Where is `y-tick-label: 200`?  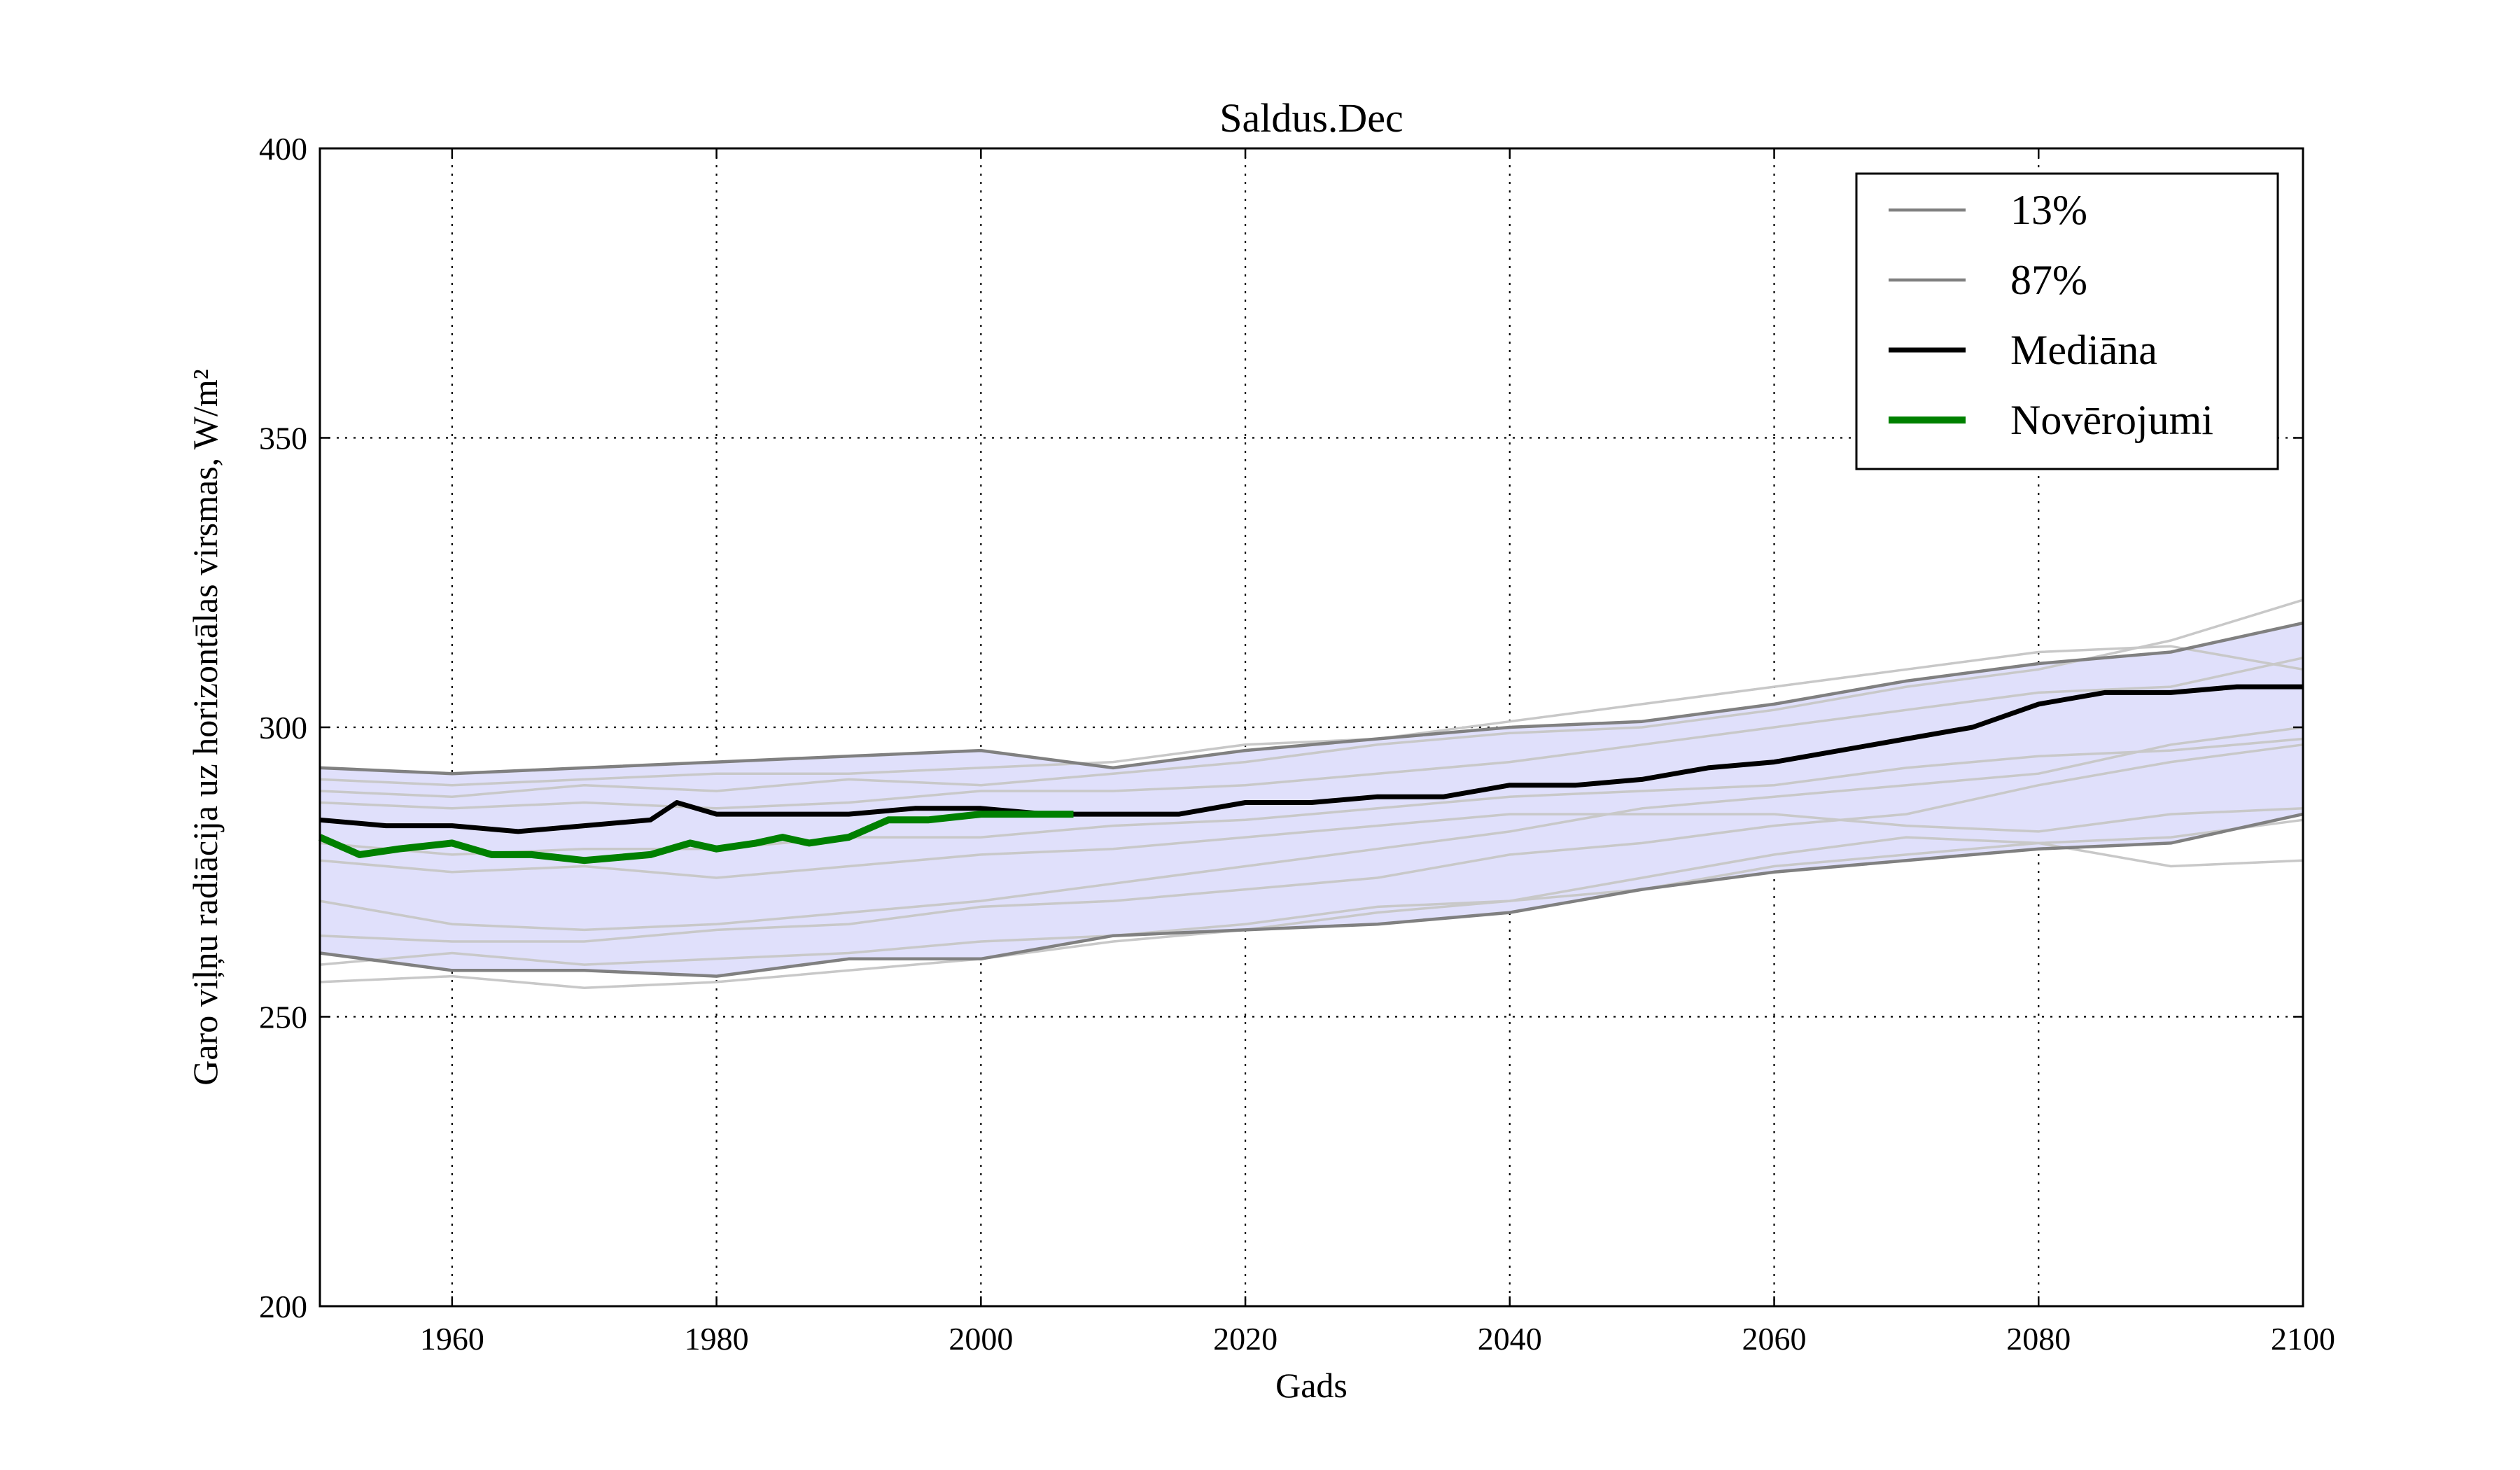 y-tick-label: 200 is located at coordinates (283, 1306).